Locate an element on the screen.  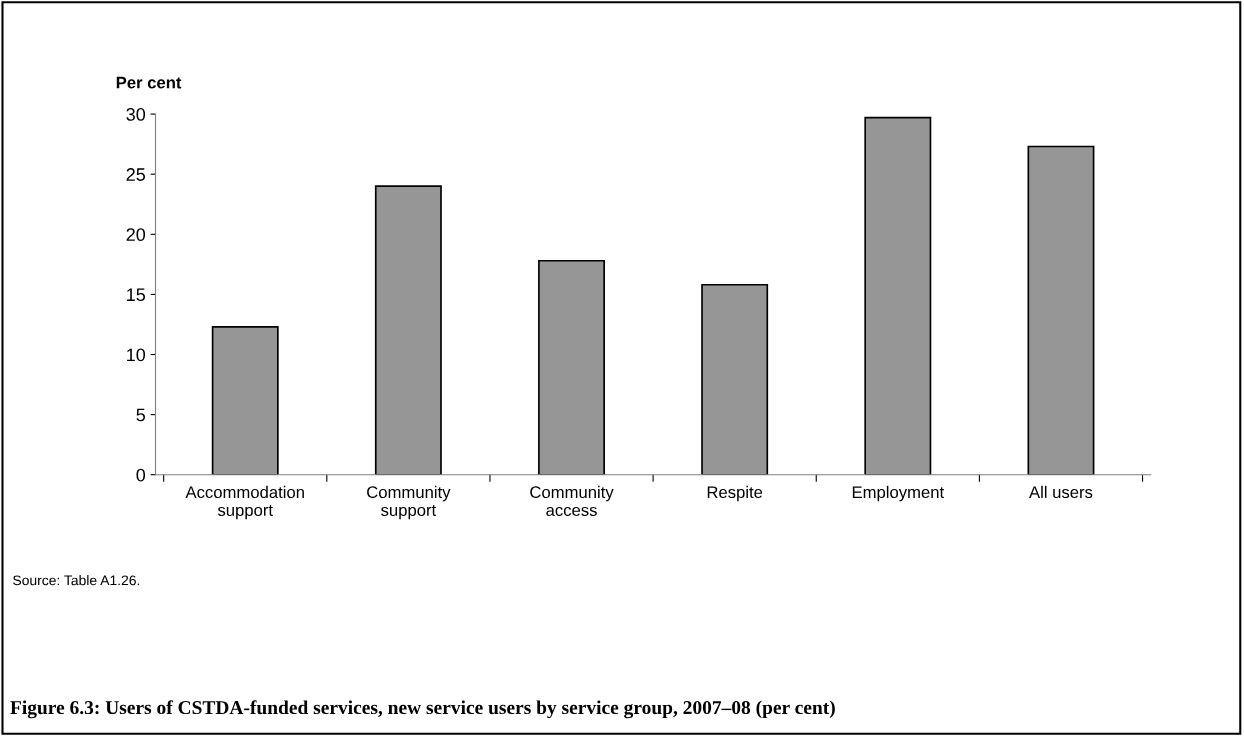
x-tick-label: Employment is located at coordinates (898, 493).